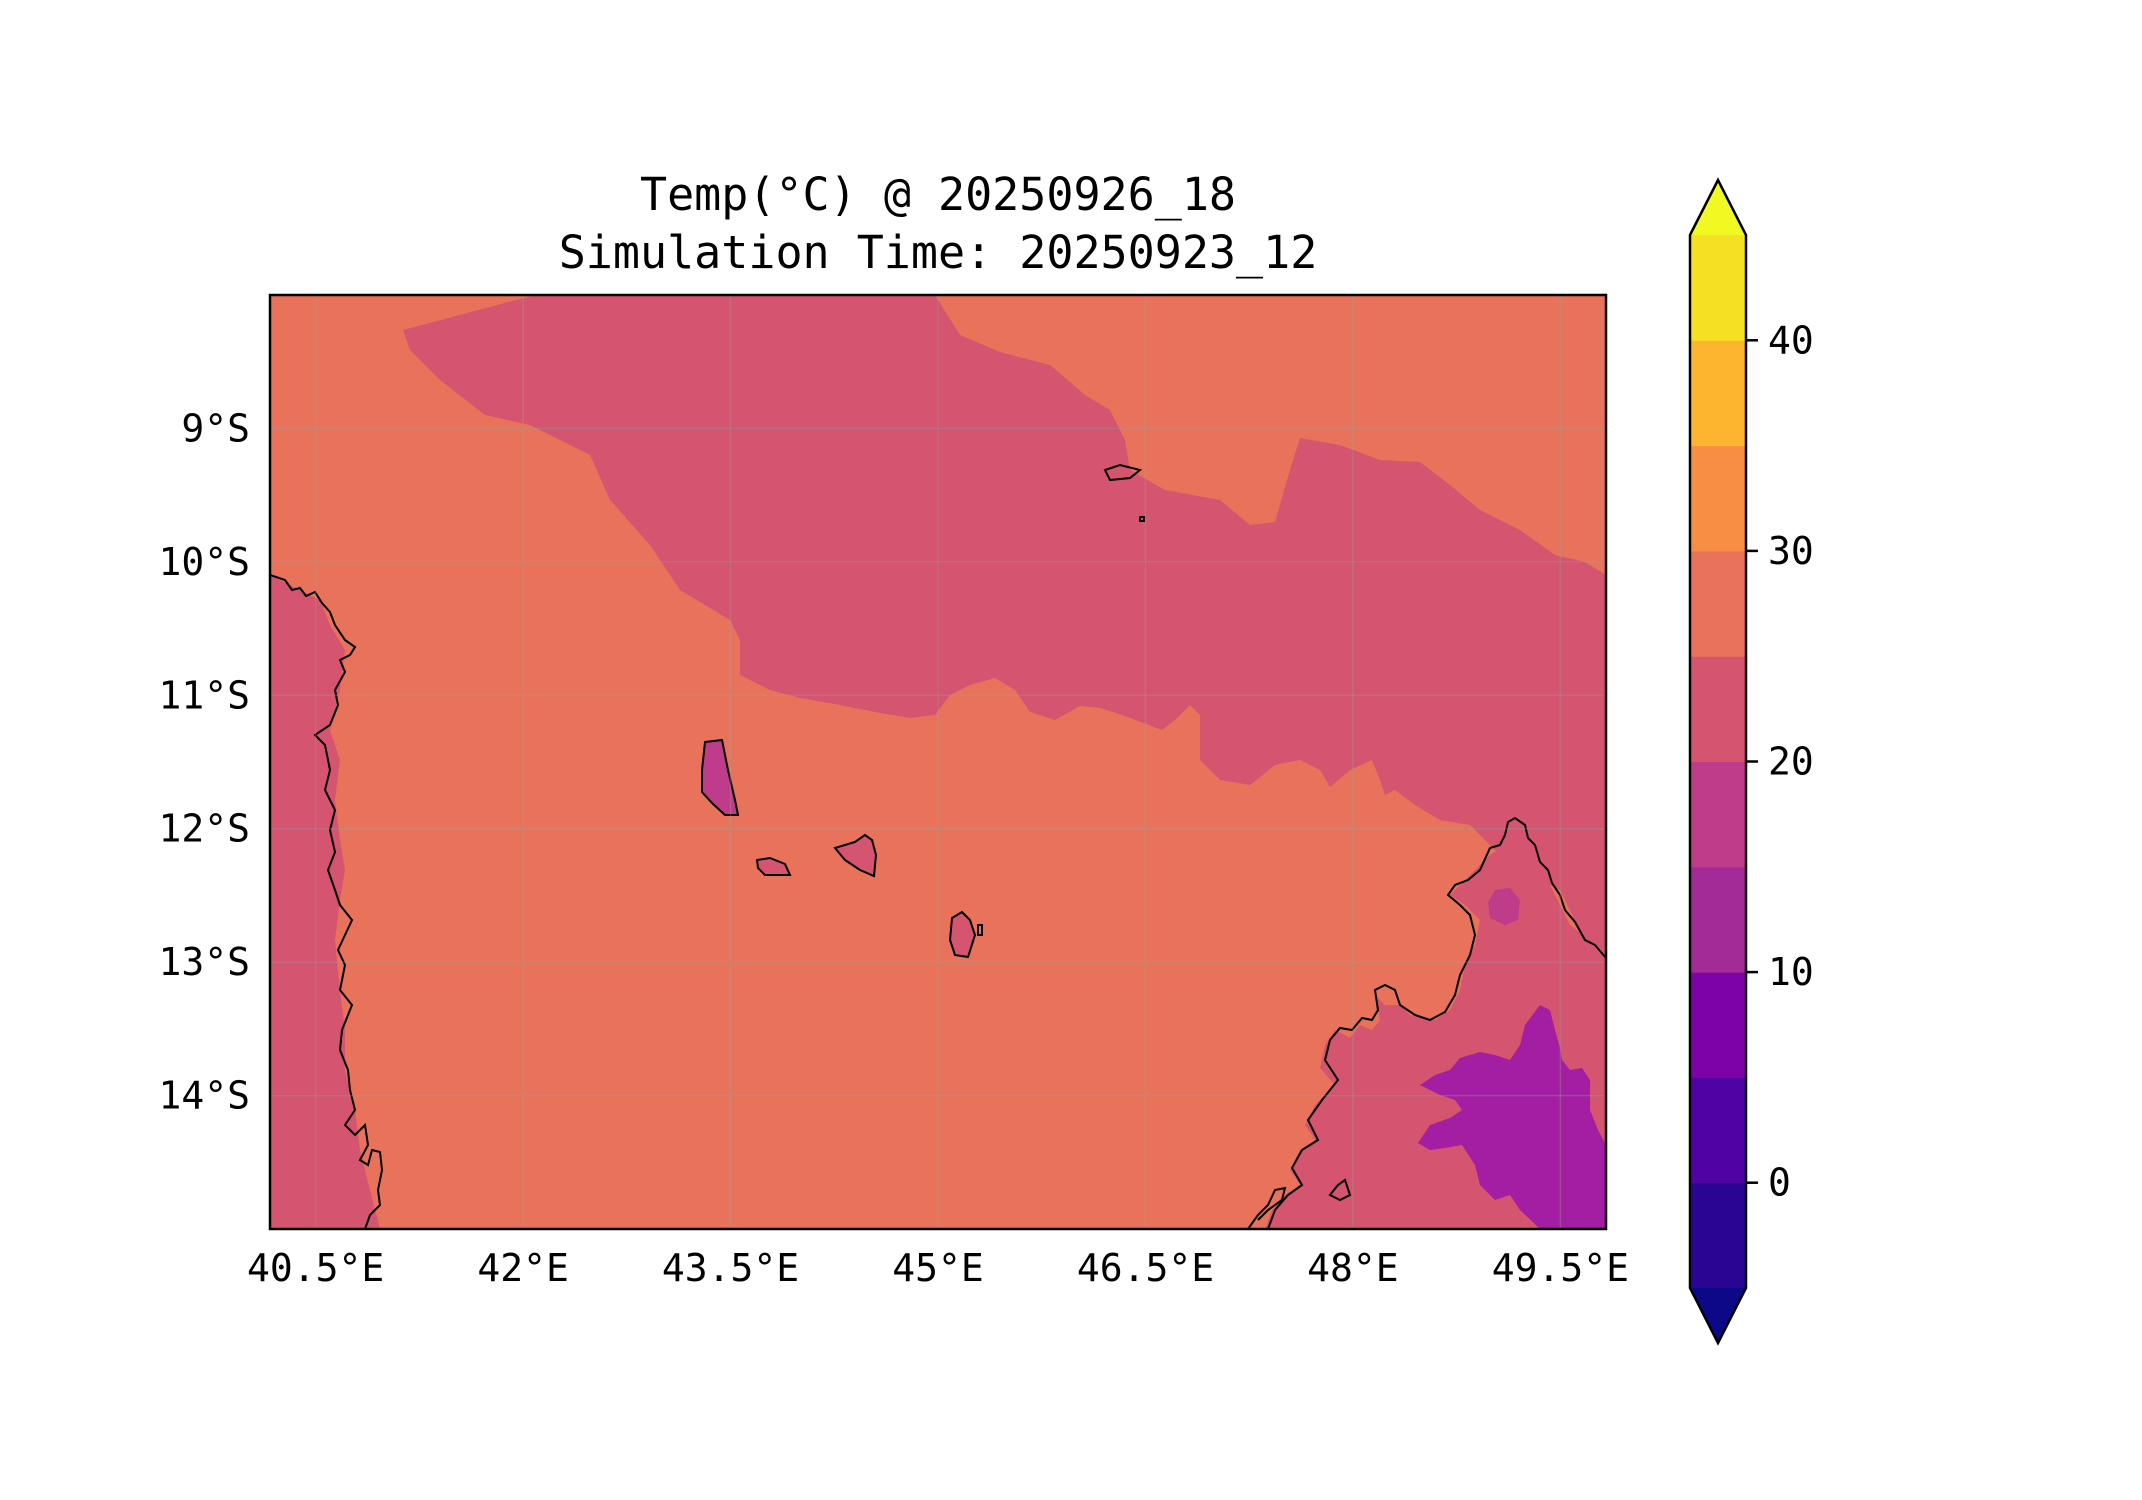 This screenshot has height=1500, width=2142. I want to click on longitude-tick-labels: 40.5°E 42°E 43.5°E 45°E 46.5°E 48°E 49.5°E, so click(938, 1268).